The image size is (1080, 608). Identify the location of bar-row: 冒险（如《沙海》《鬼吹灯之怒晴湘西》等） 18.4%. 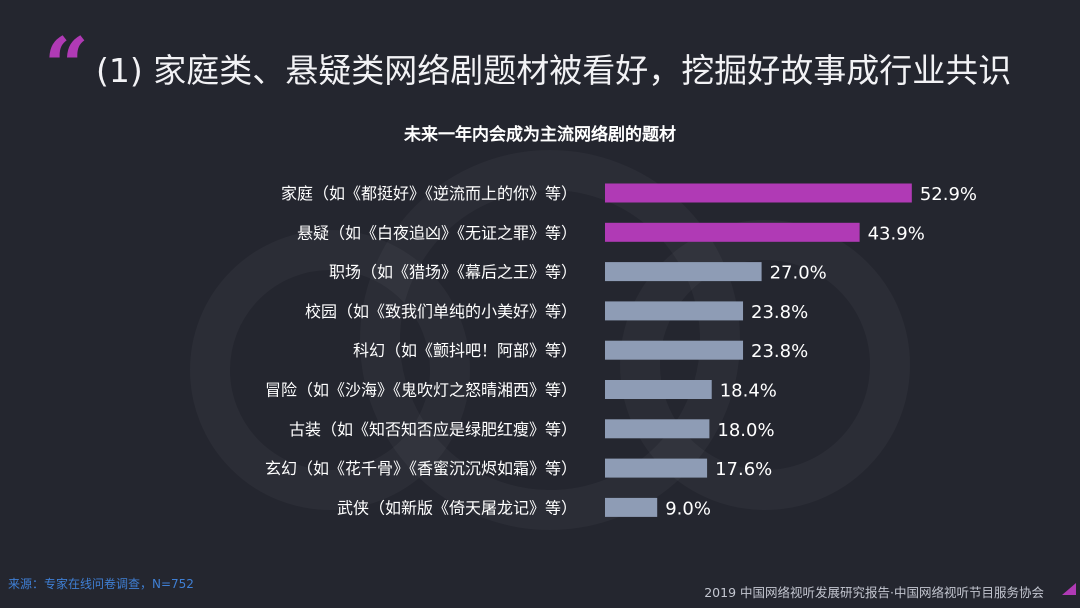
(521, 391).